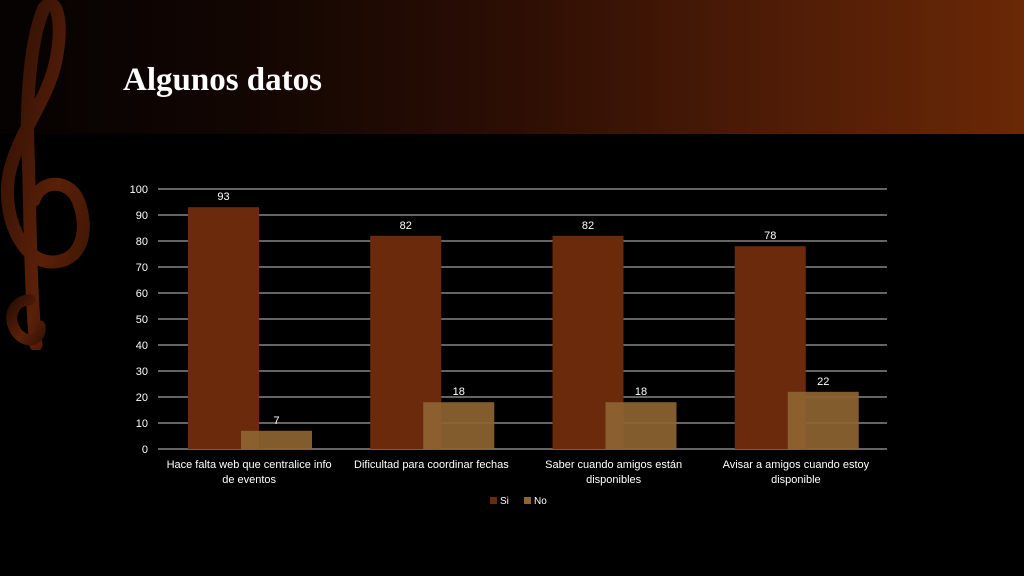 Image resolution: width=1024 pixels, height=576 pixels. Describe the element at coordinates (823, 382) in the screenshot. I see `data-label: 22` at that location.